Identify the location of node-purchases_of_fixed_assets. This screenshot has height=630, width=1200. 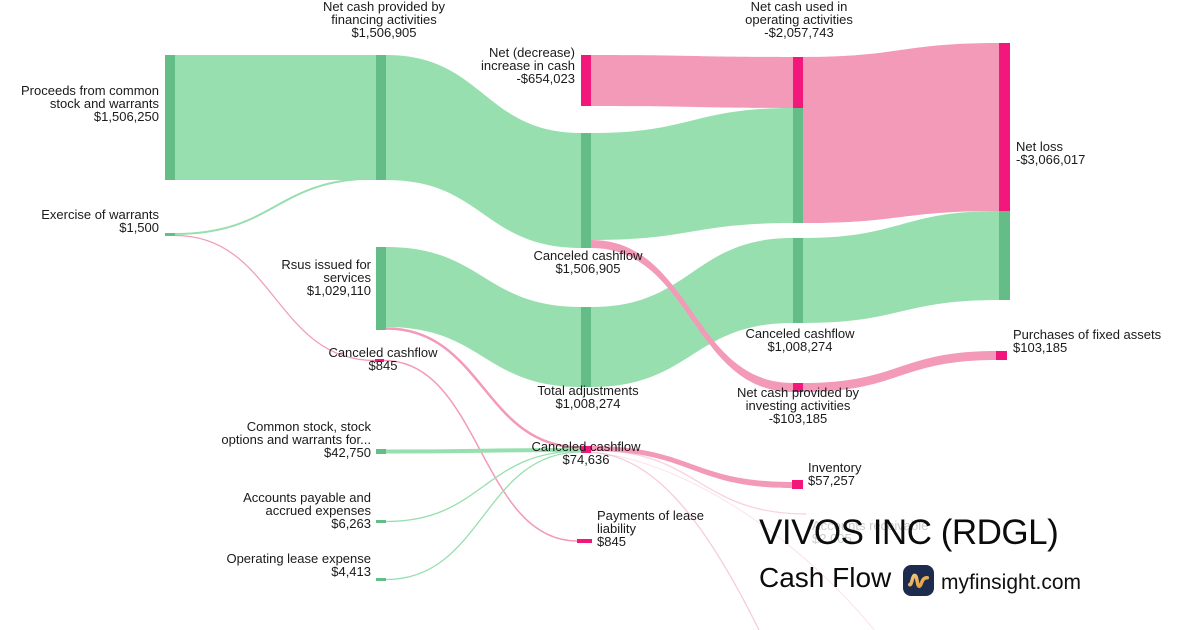
(1001, 355).